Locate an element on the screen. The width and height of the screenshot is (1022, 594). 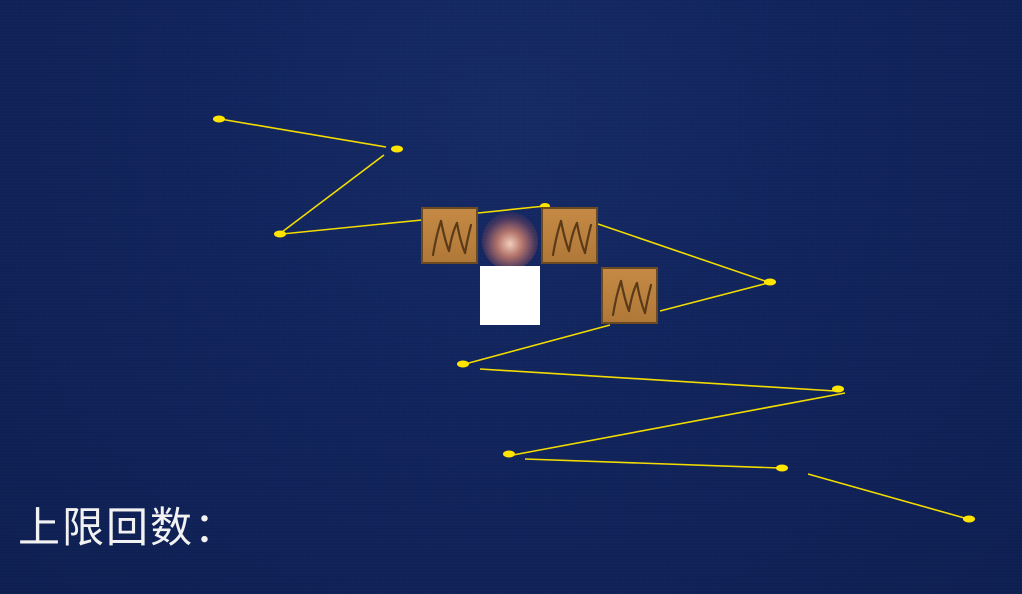
limit-count-label: 上限回数： is located at coordinates (128, 527).